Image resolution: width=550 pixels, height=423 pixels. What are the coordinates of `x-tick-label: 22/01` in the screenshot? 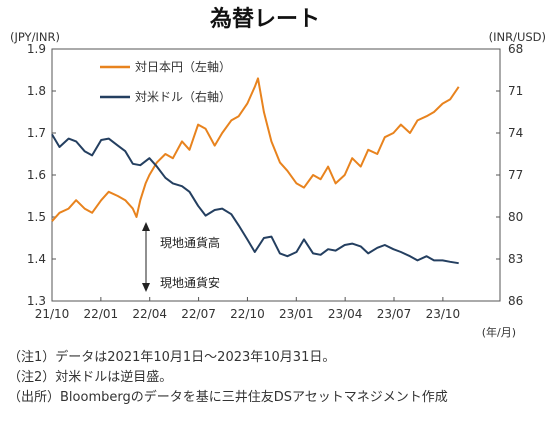 It's located at (101, 314).